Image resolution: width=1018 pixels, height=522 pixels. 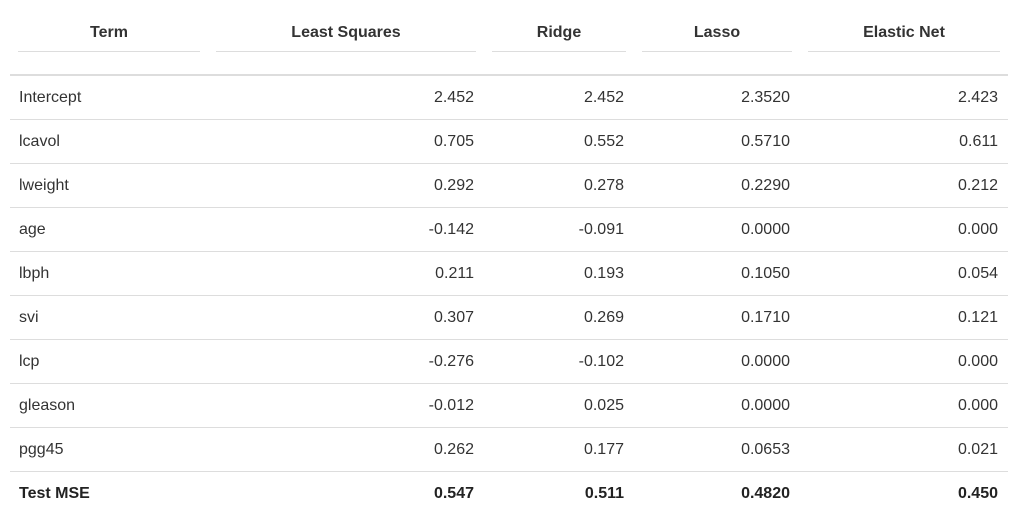 What do you see at coordinates (559, 405) in the screenshot?
I see `cell-ridge: 0.025` at bounding box center [559, 405].